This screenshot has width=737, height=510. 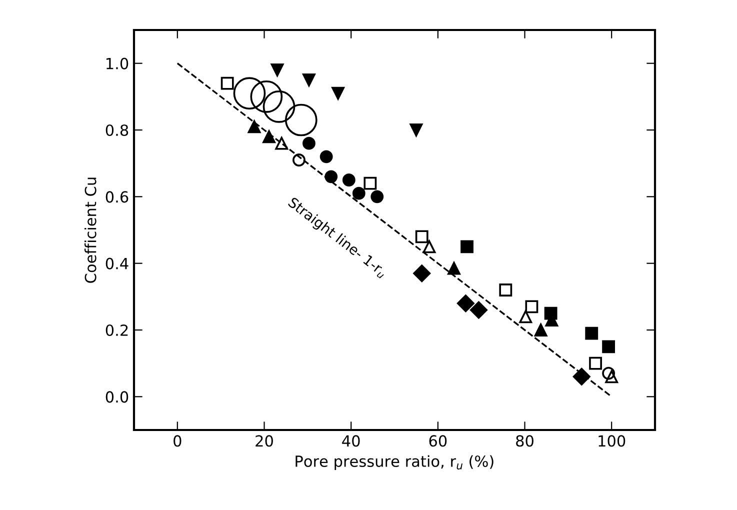 I want to click on y-tick-label: 0.8, so click(x=117, y=130).